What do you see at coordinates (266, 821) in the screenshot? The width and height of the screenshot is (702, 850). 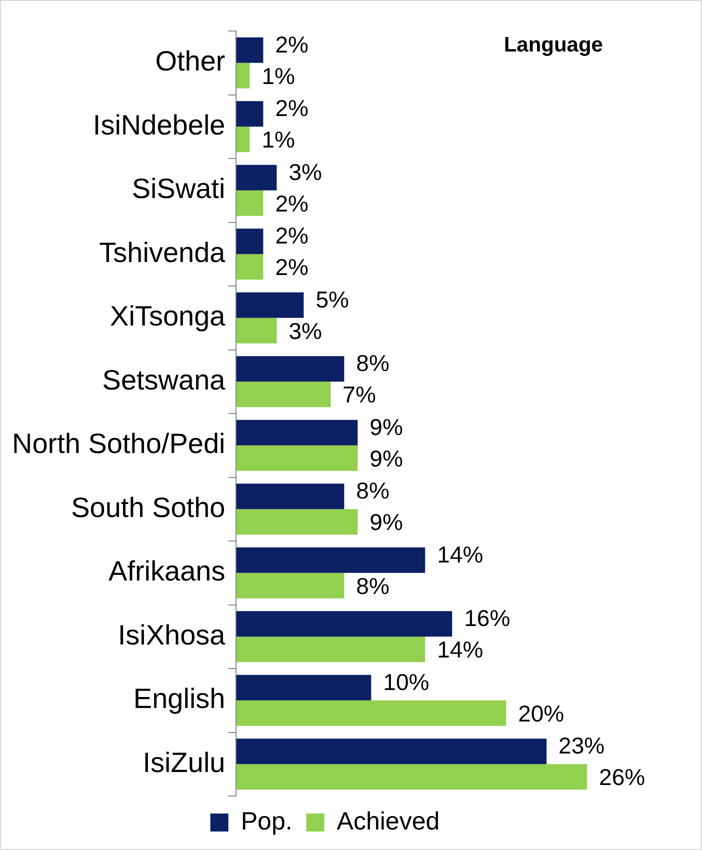 I see `legend-label: Pop.` at bounding box center [266, 821].